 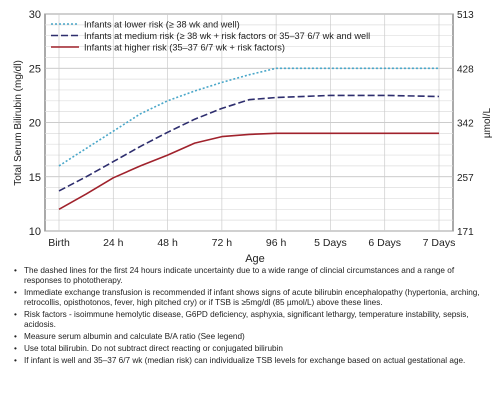 I want to click on x-tick-label: 7 Days, so click(x=439, y=243).